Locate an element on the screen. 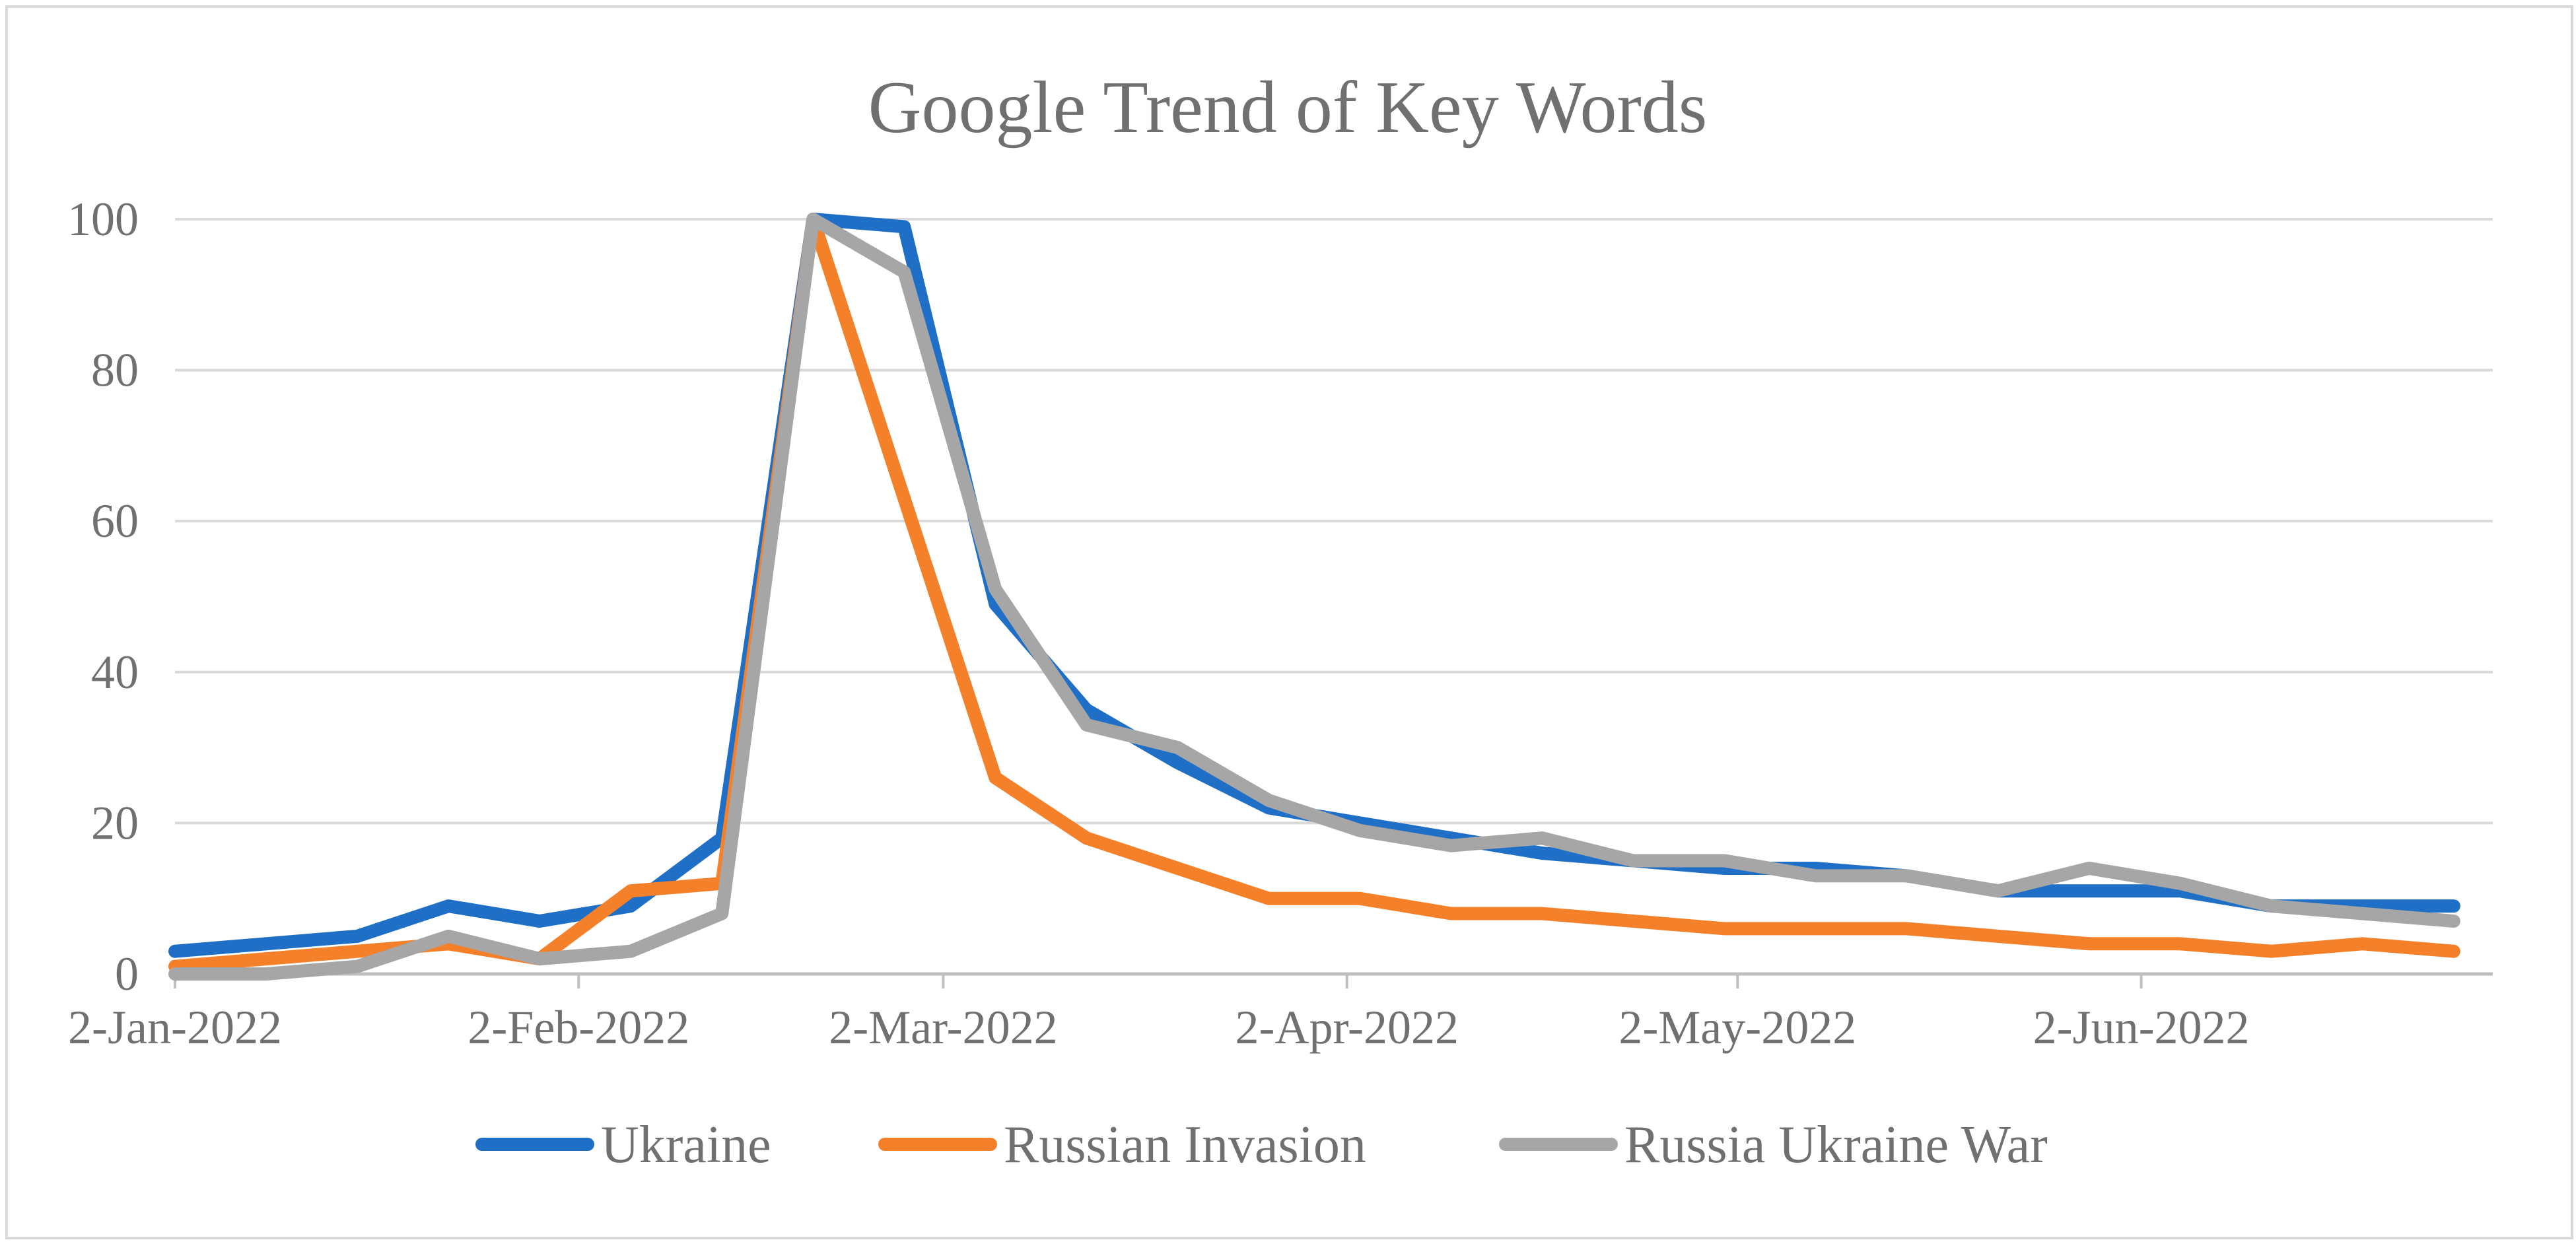 The image size is (2576, 1246). y-tick-label: 40 is located at coordinates (115, 672).